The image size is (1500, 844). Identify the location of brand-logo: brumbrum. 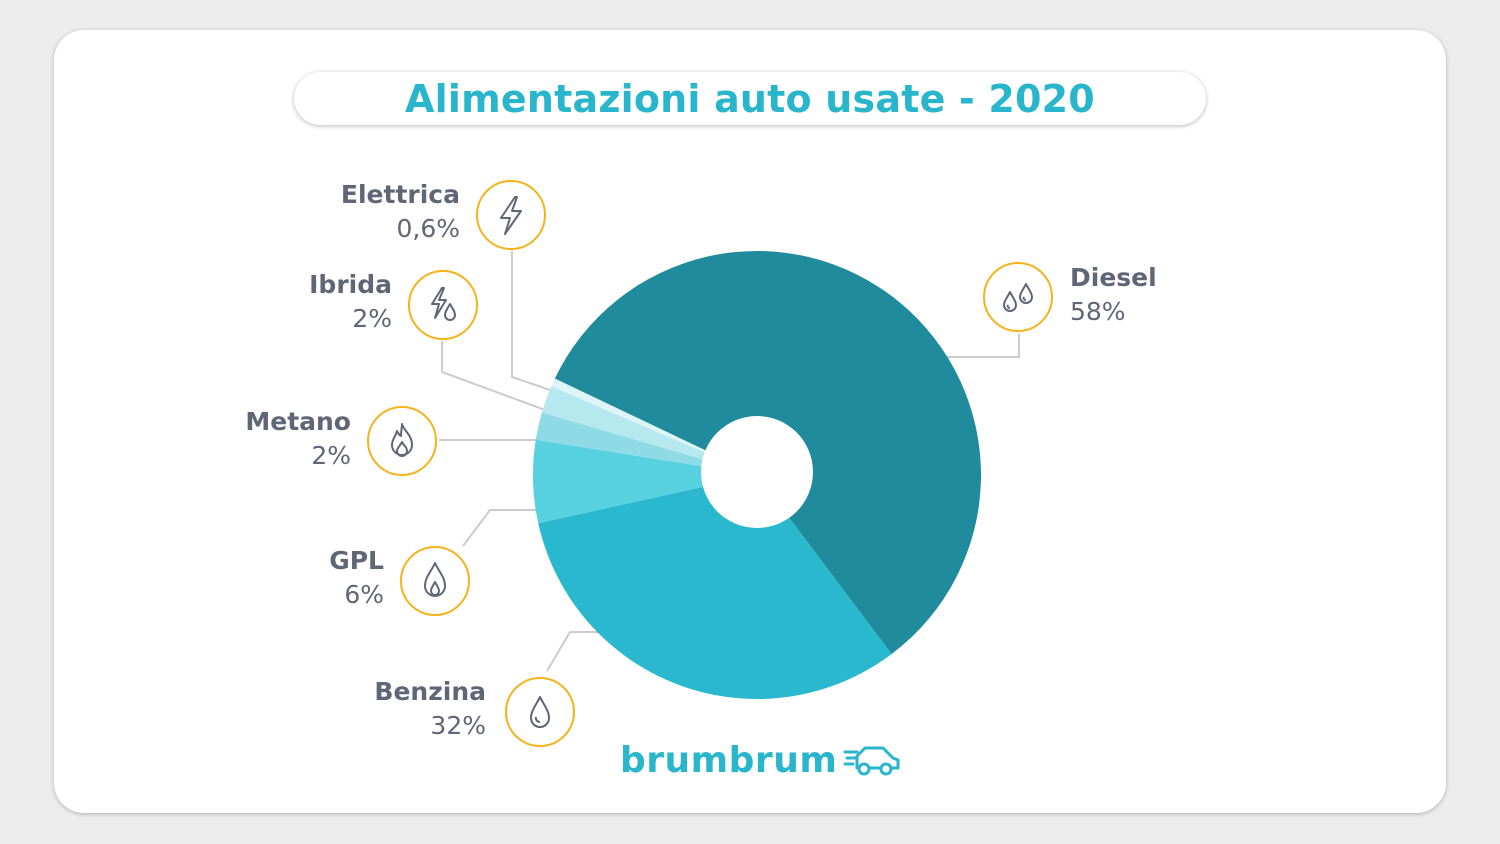
(760, 760).